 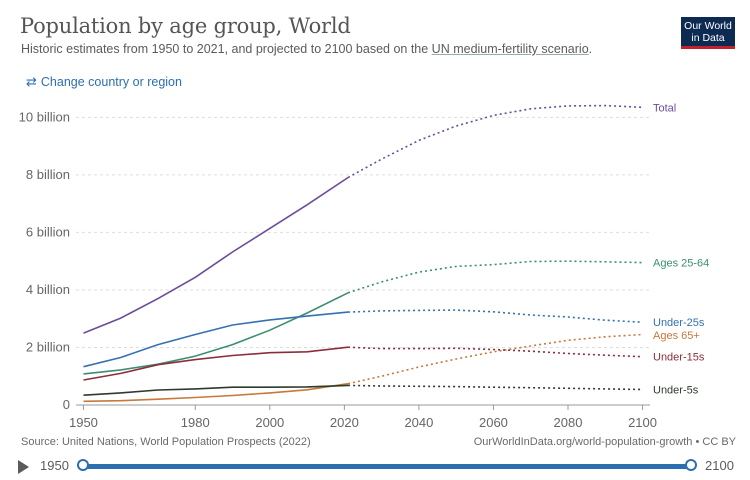 What do you see at coordinates (708, 38) in the screenshot?
I see `logo-line-2: in Data` at bounding box center [708, 38].